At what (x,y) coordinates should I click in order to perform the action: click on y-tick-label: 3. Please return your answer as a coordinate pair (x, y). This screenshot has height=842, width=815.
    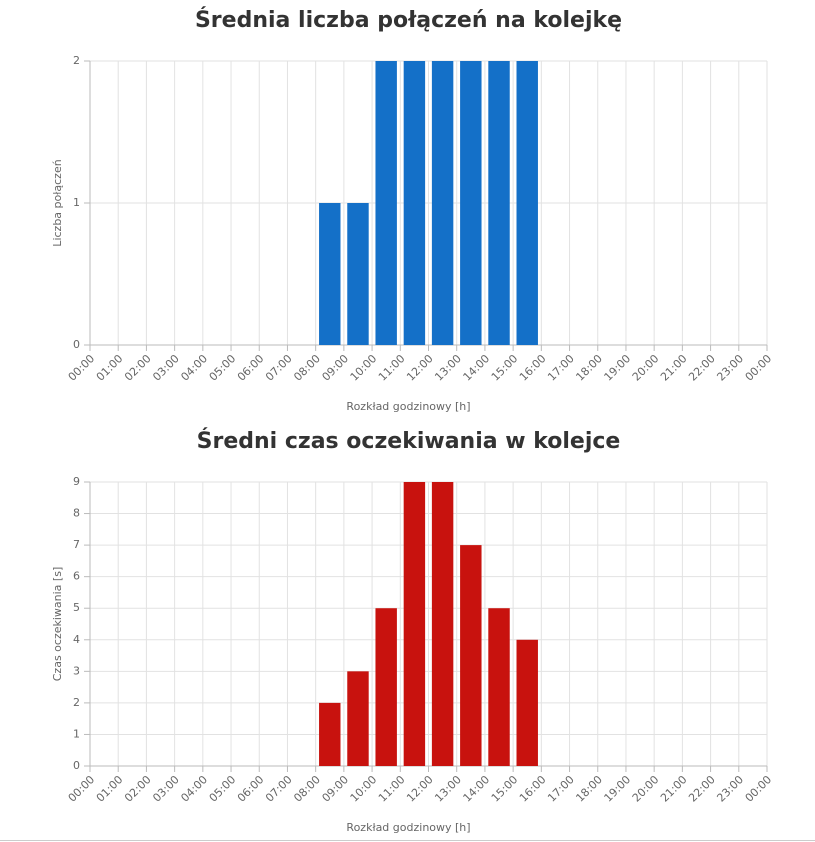
    Looking at the image, I should click on (76, 670).